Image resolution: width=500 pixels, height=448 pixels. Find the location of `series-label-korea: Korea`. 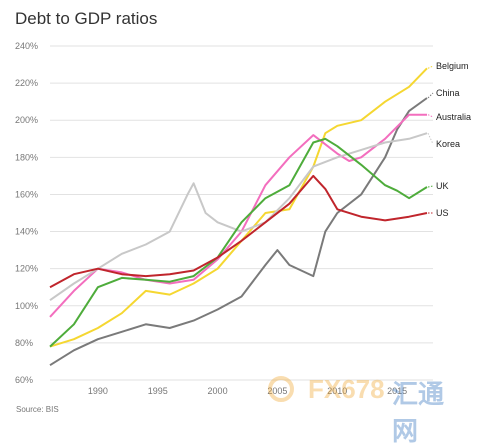

series-label-korea: Korea is located at coordinates (448, 144).